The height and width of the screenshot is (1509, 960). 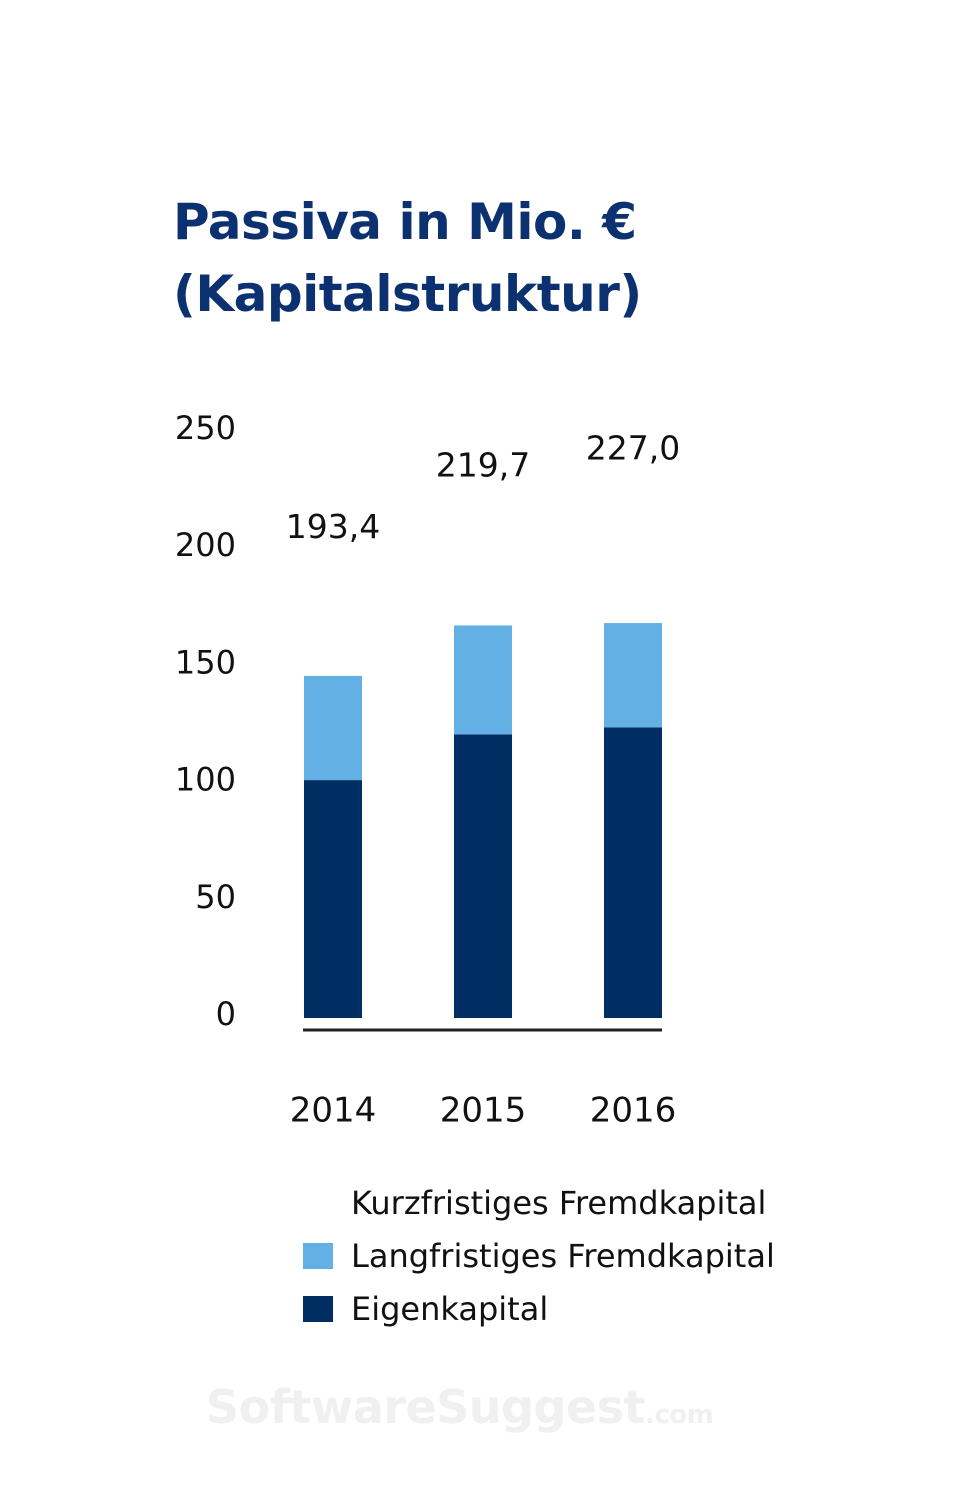 I want to click on legend-label: Langfristiges Fremdkapital, so click(x=563, y=1255).